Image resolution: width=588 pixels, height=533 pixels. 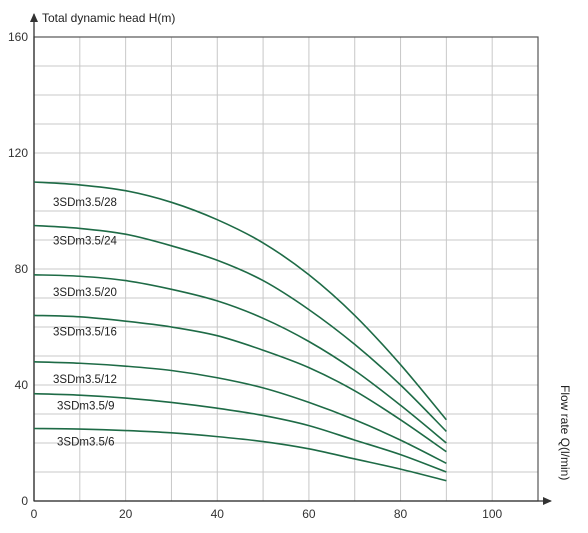 What do you see at coordinates (126, 514) in the screenshot?
I see `x-tick-label: 20` at bounding box center [126, 514].